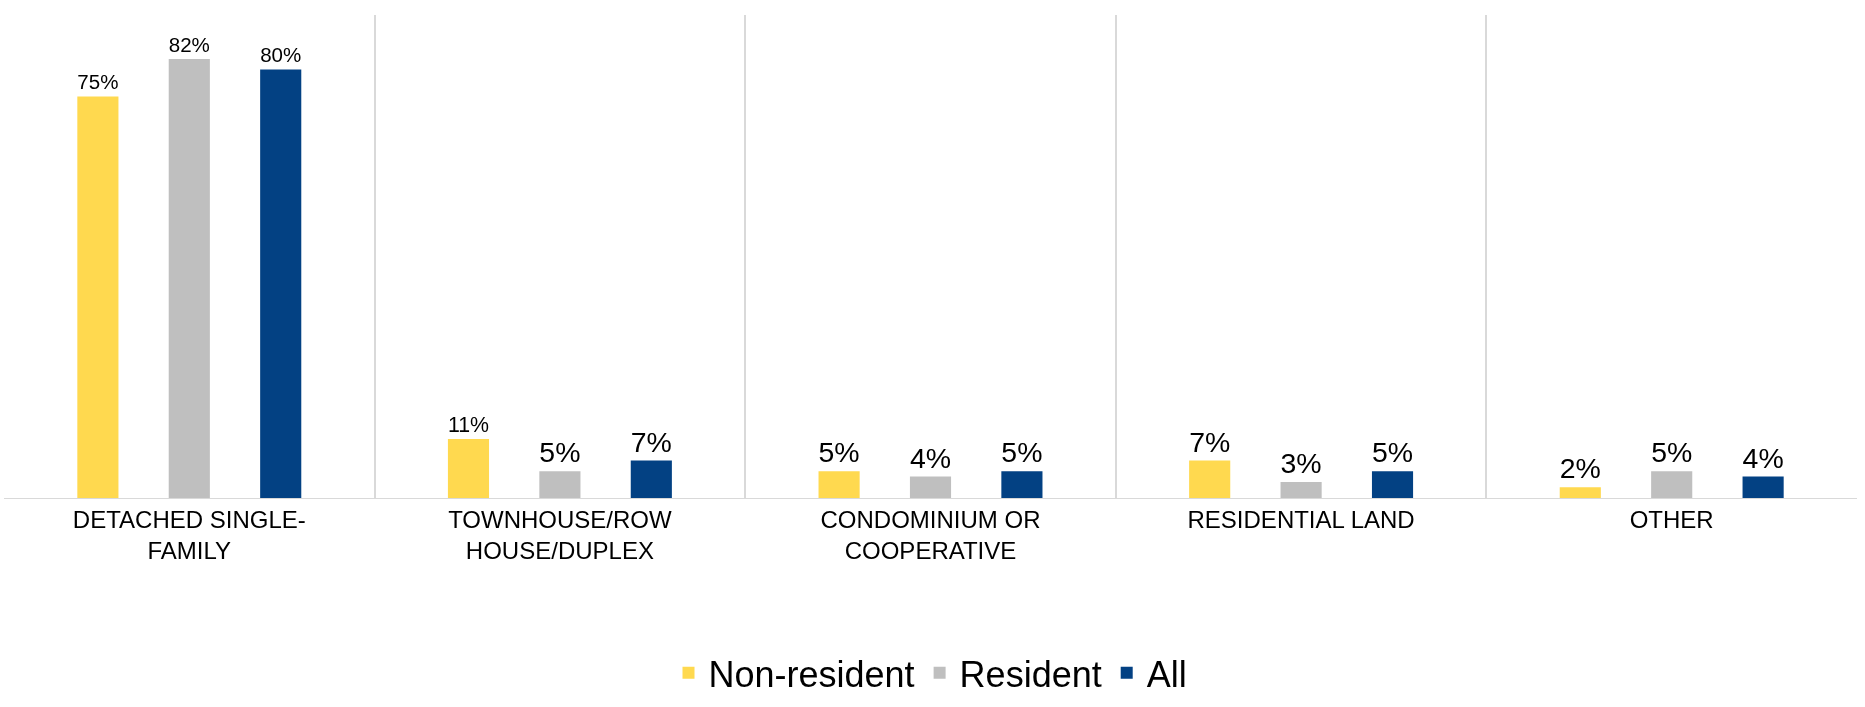 The width and height of the screenshot is (1865, 707). Describe the element at coordinates (98, 82) in the screenshot. I see `data-label: 75%` at that location.